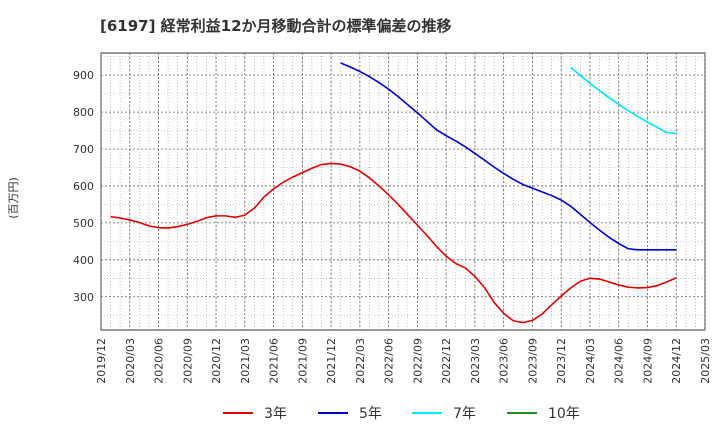 This screenshot has width=720, height=440. Describe the element at coordinates (83, 75) in the screenshot. I see `y-tick-label: 900` at that location.